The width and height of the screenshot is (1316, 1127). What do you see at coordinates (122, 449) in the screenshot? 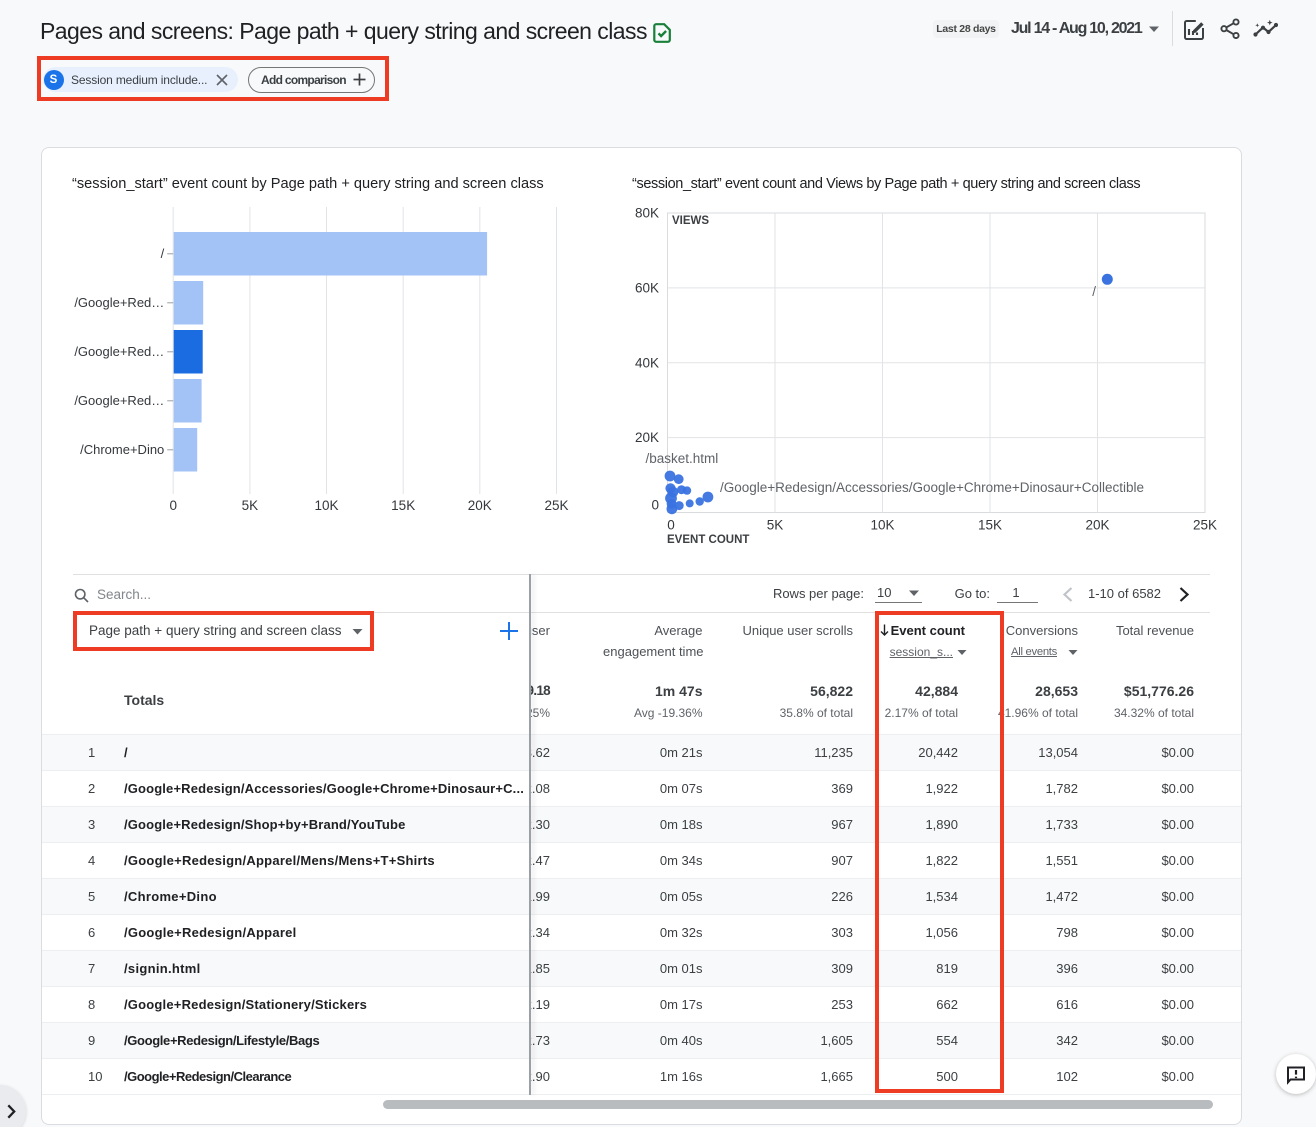
I see `svg-text: /Chrome+Dino` at bounding box center [122, 449].